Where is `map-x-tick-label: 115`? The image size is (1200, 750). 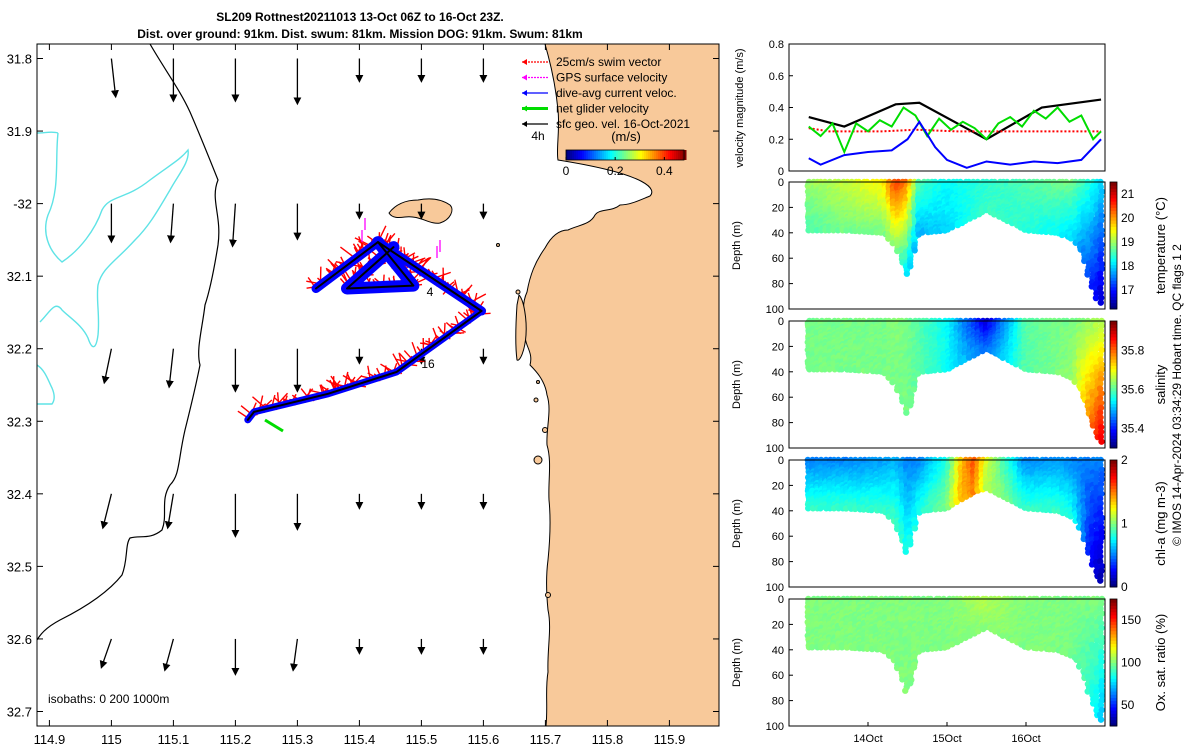 map-x-tick-label: 115 is located at coordinates (111, 739).